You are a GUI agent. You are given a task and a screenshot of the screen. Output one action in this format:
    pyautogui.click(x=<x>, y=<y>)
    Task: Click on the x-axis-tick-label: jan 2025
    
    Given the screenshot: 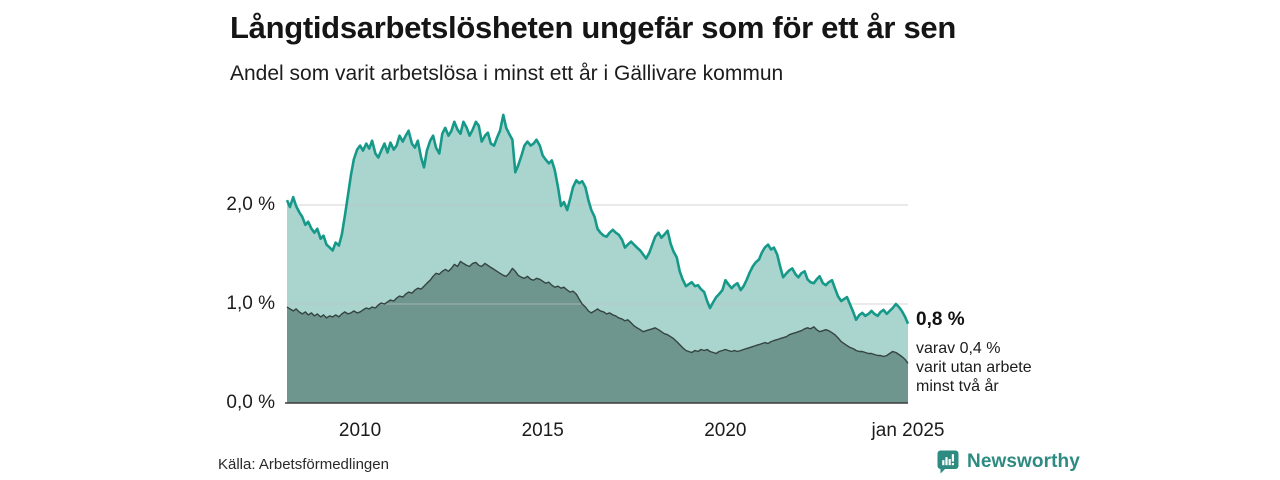 What is the action you would take?
    pyautogui.click(x=908, y=430)
    